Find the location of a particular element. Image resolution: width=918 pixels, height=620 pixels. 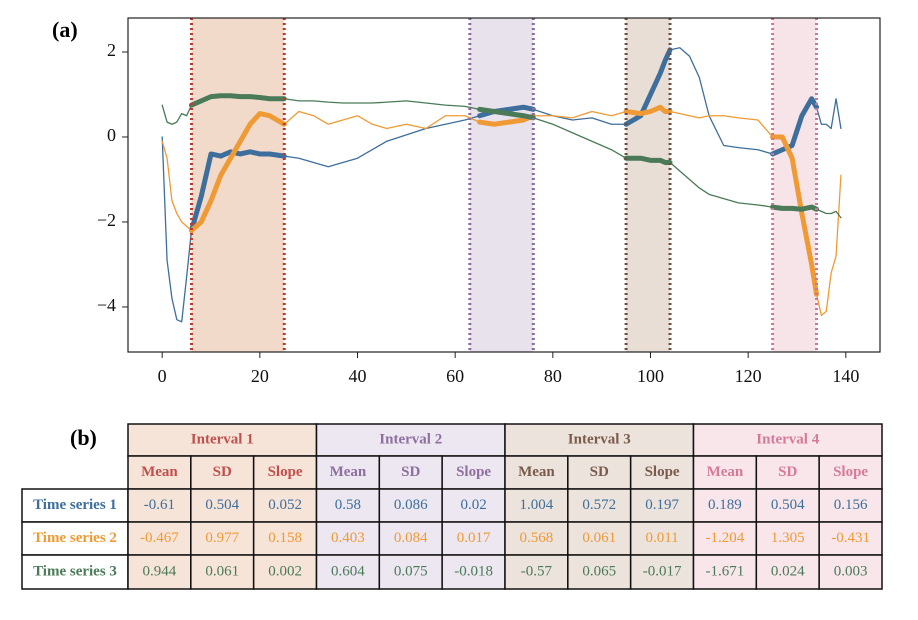

table-value: 0.58 is located at coordinates (348, 505).